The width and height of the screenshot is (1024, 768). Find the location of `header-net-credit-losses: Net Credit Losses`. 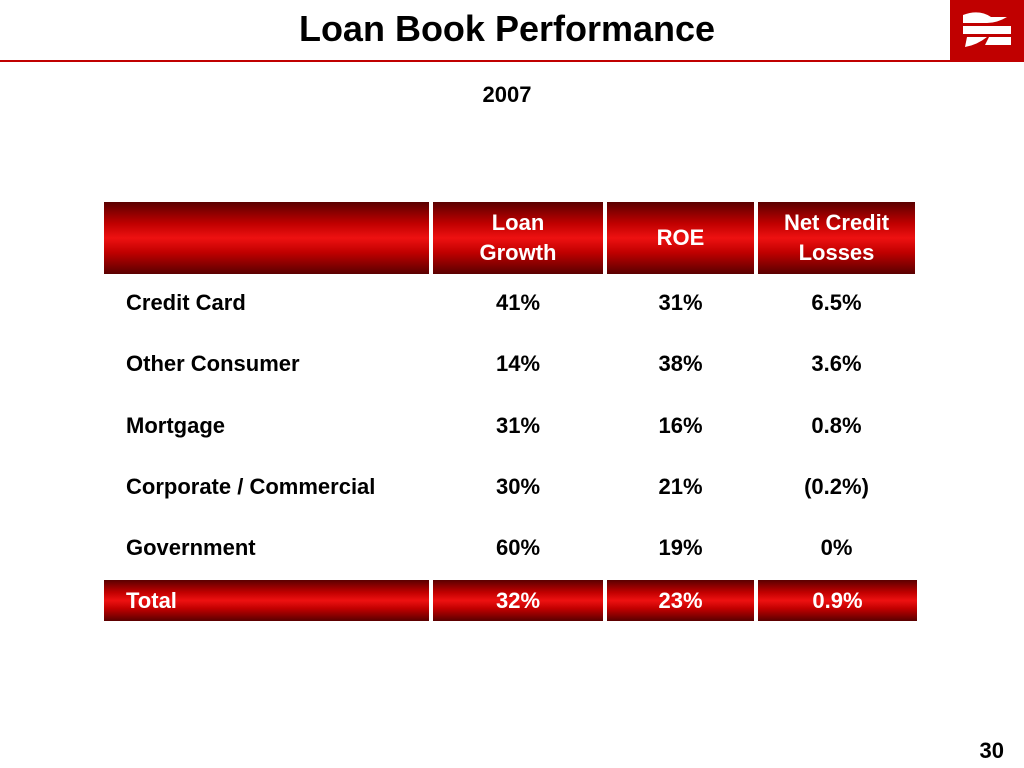

header-net-credit-losses: Net Credit Losses is located at coordinates (836, 238).